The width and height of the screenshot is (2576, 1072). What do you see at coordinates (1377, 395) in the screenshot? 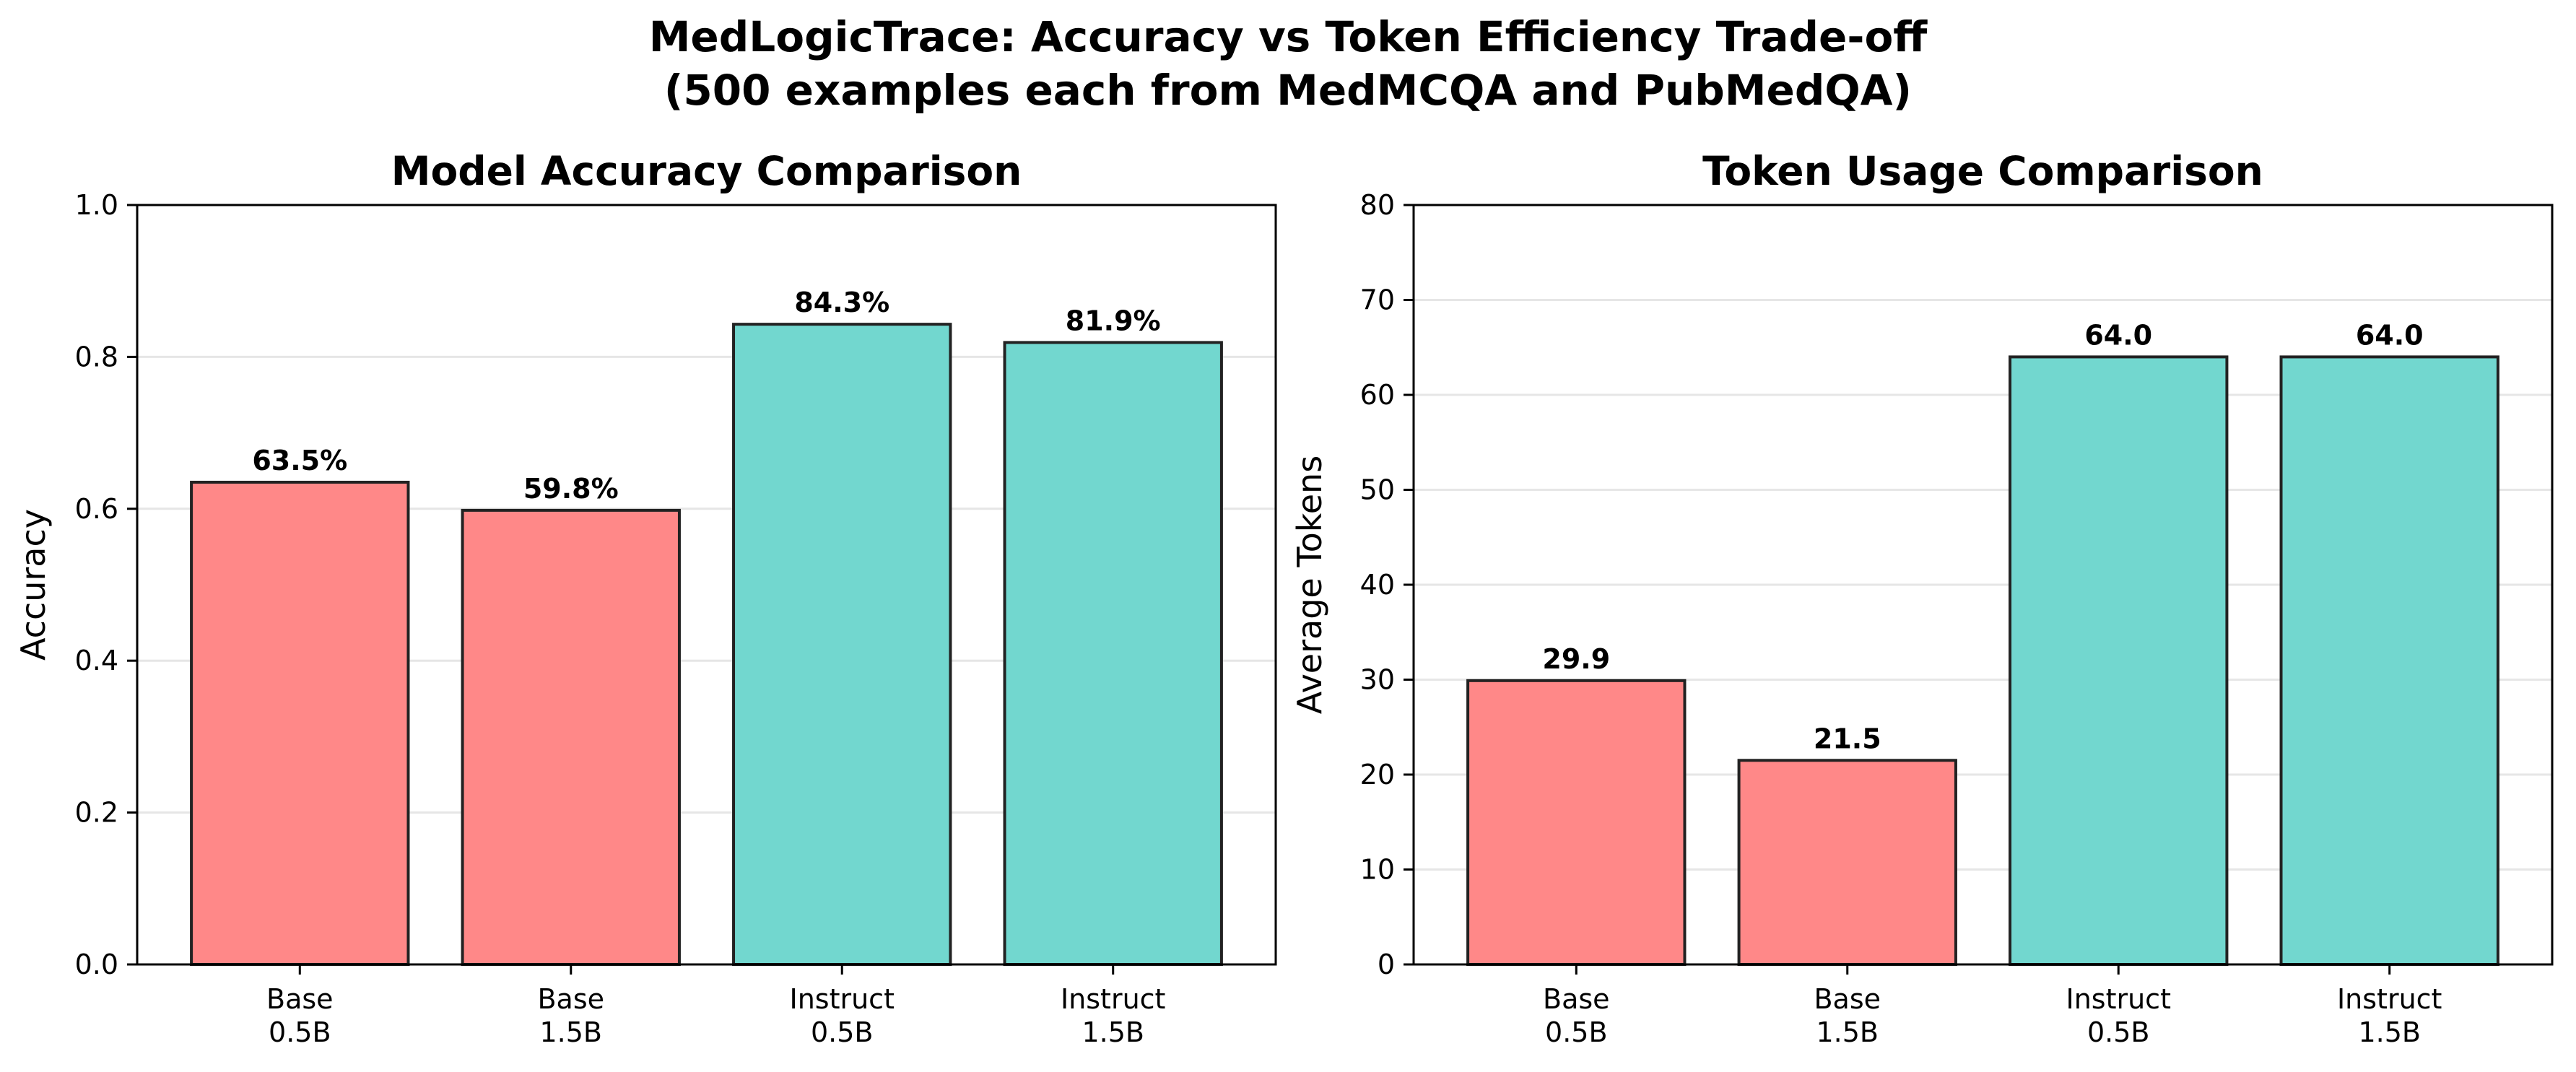
I see `token-usage-ytick-label: 60` at bounding box center [1377, 395].